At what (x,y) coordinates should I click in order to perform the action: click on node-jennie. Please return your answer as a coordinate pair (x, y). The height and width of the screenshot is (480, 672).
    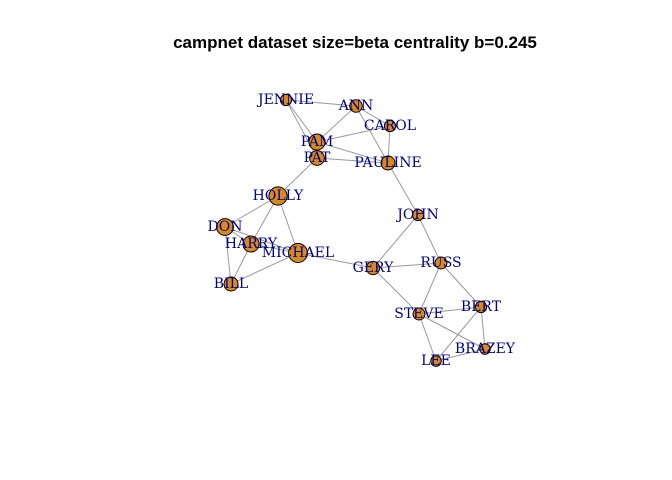
    Looking at the image, I should click on (286, 100).